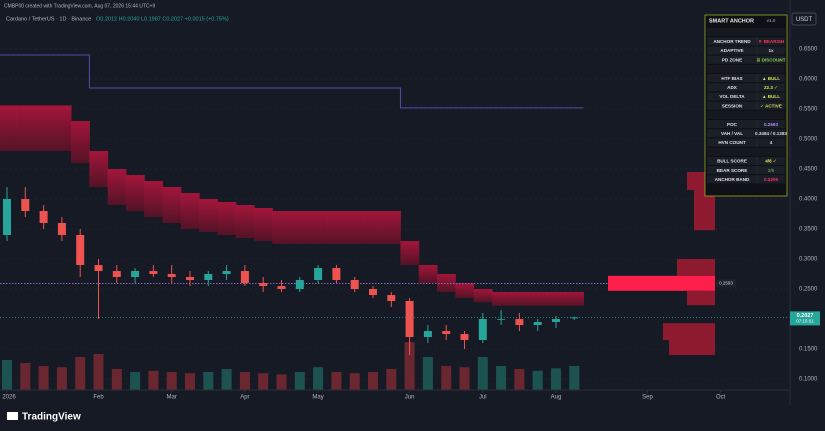  I want to click on panel-row-value: 0.2593, so click(771, 124).